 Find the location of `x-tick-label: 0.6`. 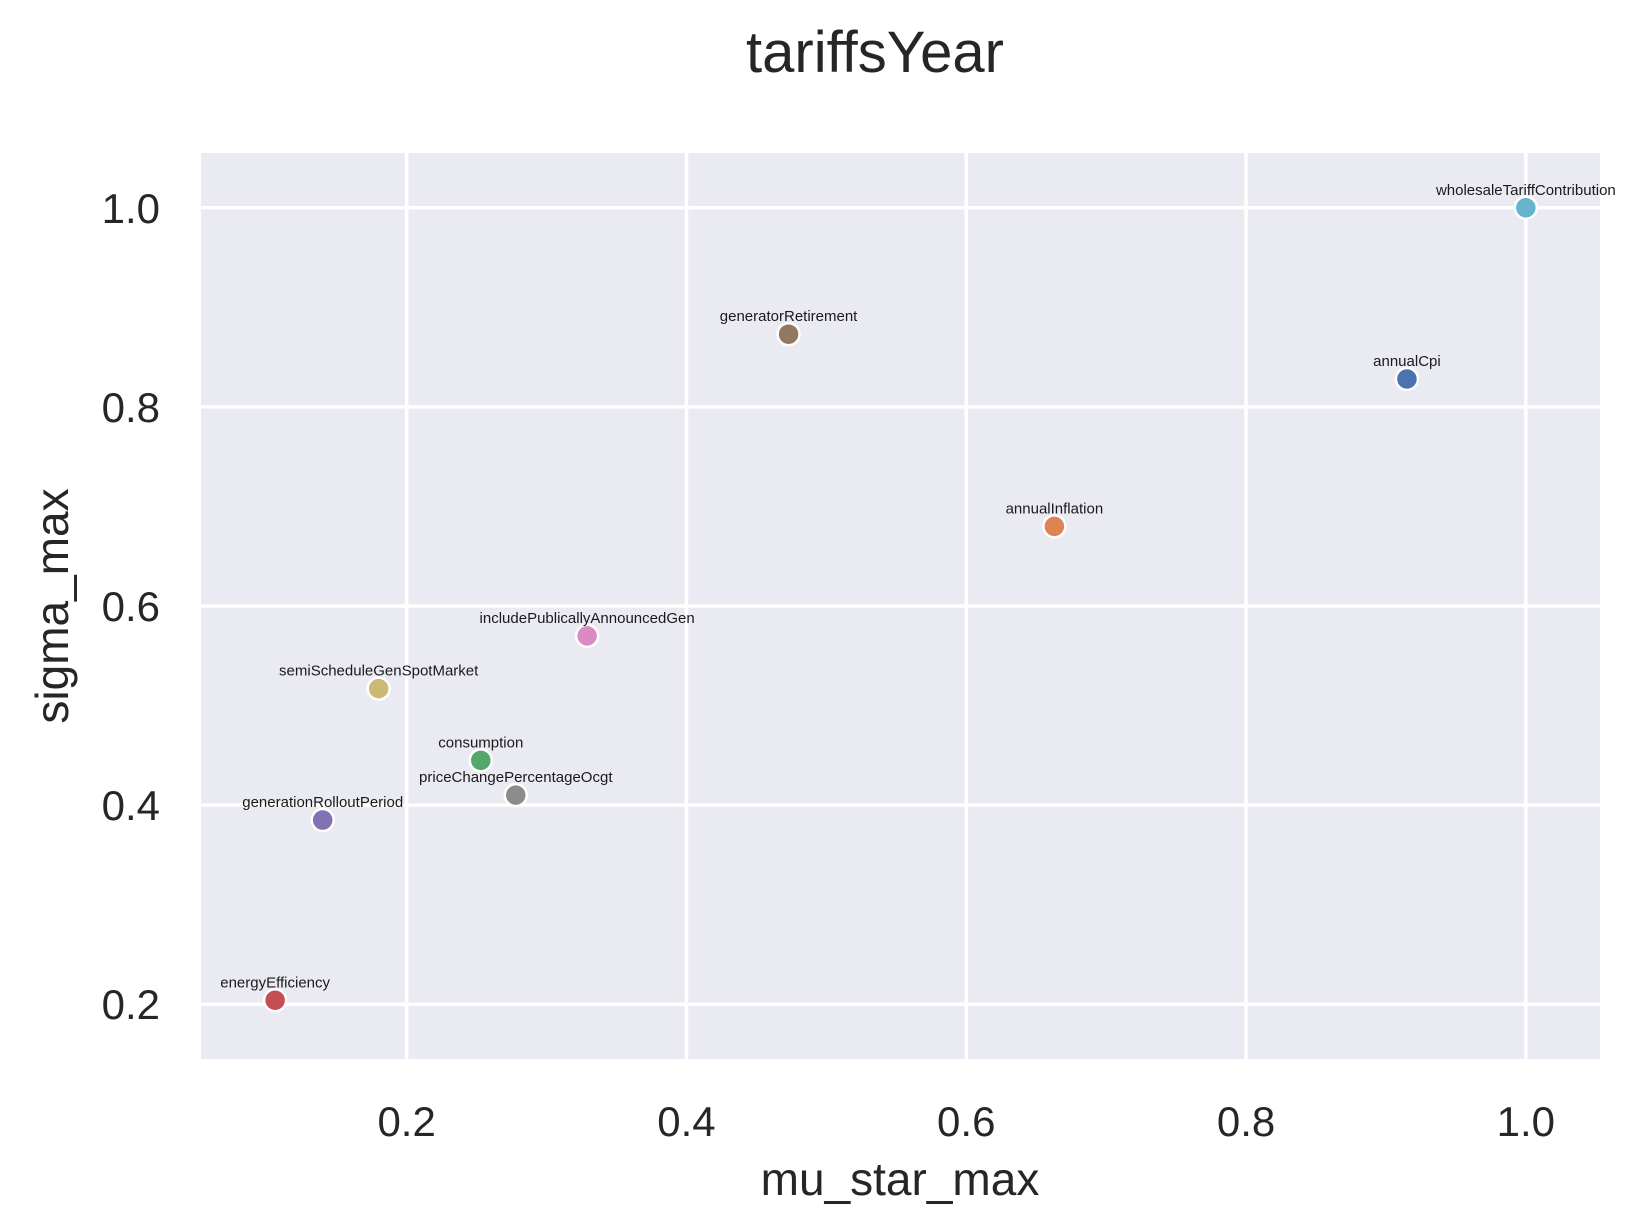

x-tick-label: 0.6 is located at coordinates (966, 1121).